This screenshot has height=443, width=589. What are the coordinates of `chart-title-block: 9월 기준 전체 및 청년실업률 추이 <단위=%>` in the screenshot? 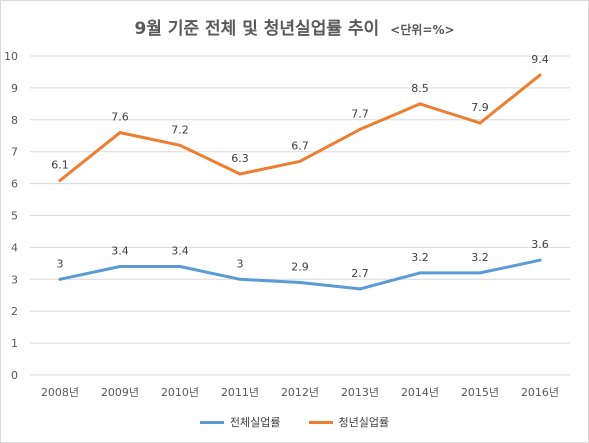 It's located at (294, 26).